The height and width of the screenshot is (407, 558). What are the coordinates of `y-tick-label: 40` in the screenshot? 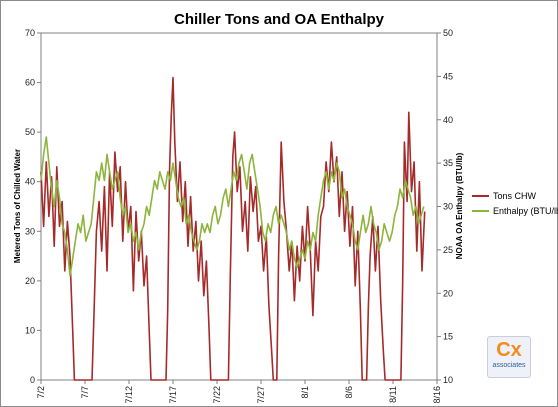 It's located at (30, 182).